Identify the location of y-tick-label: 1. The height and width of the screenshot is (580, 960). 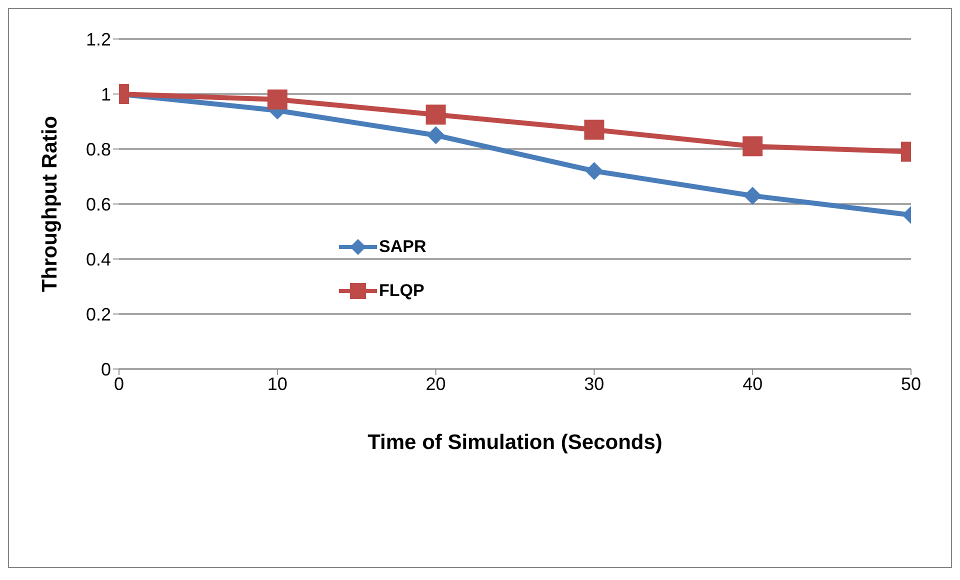
(105, 94).